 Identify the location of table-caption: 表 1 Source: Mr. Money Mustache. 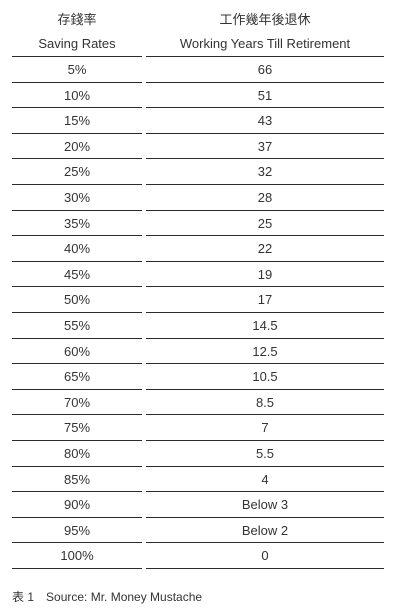
(107, 597).